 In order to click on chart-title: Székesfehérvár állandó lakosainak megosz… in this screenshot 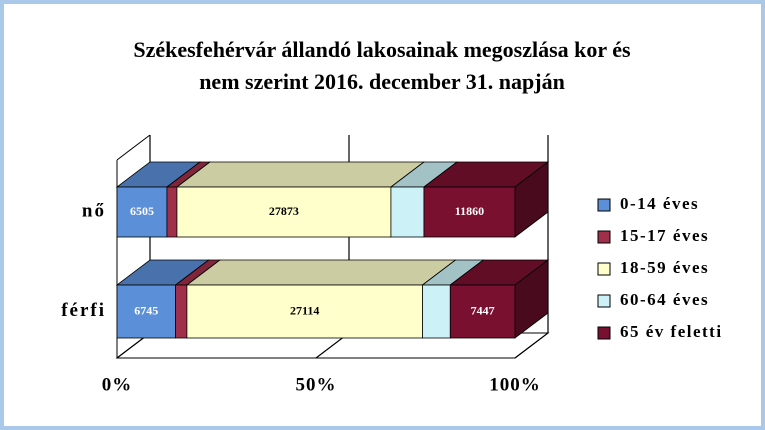, I will do `click(382, 49)`.